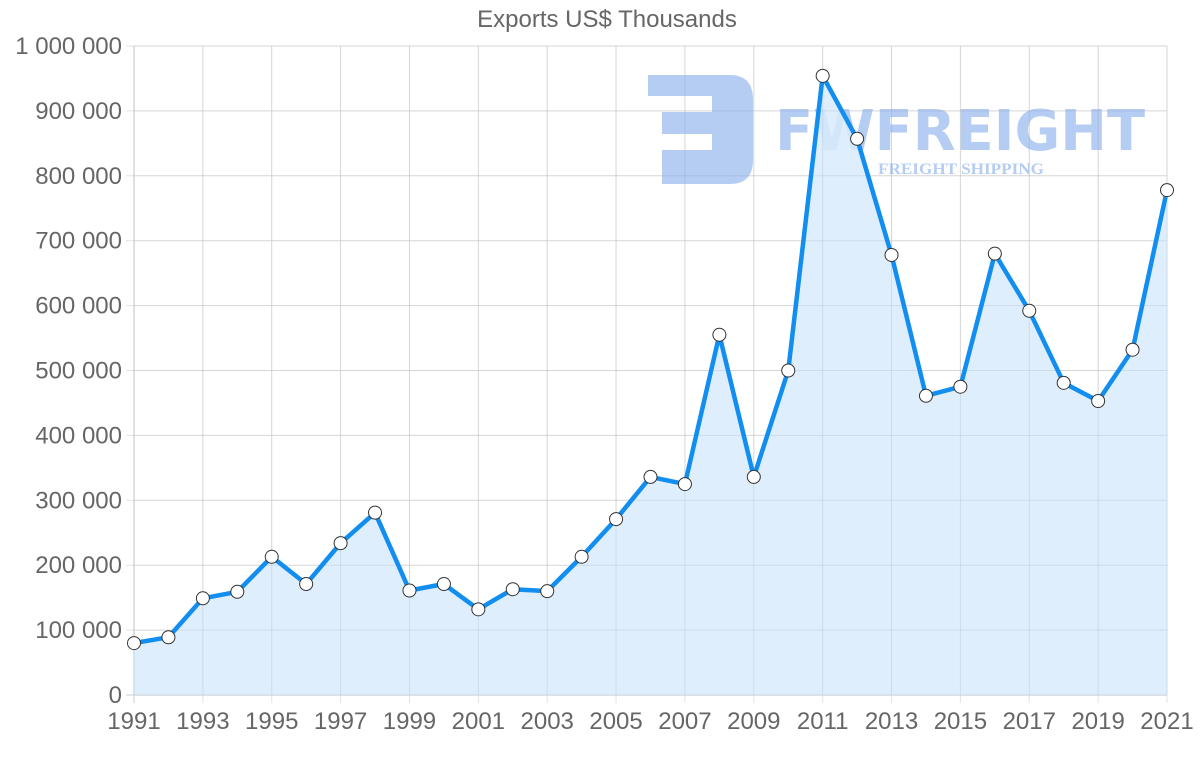  Describe the element at coordinates (896, 129) in the screenshot. I see `watermark: FWFREIGHT FREIGHT SHIPPING` at that location.